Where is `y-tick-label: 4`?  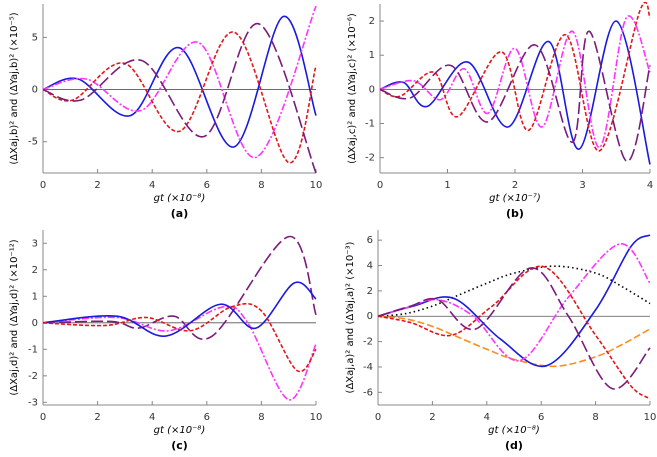 y-tick-label: 4 is located at coordinates (370, 266).